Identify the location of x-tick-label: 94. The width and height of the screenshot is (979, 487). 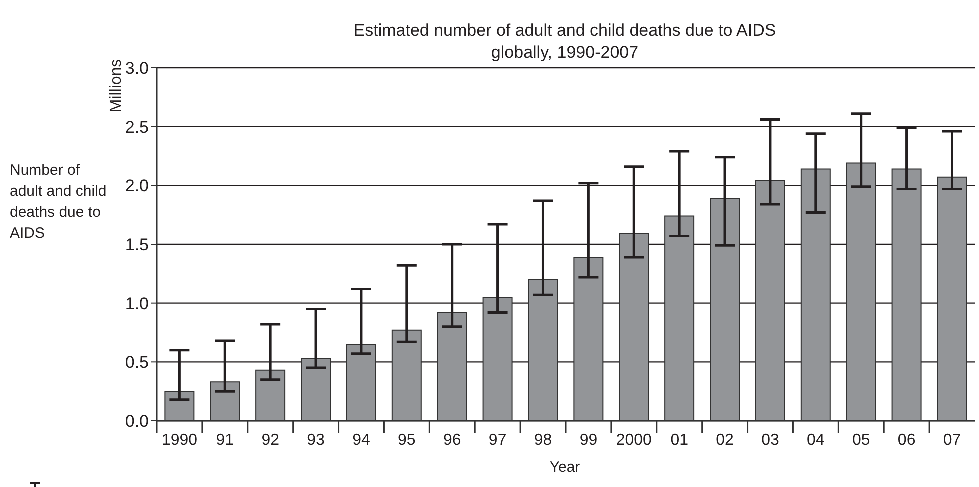
(361, 440).